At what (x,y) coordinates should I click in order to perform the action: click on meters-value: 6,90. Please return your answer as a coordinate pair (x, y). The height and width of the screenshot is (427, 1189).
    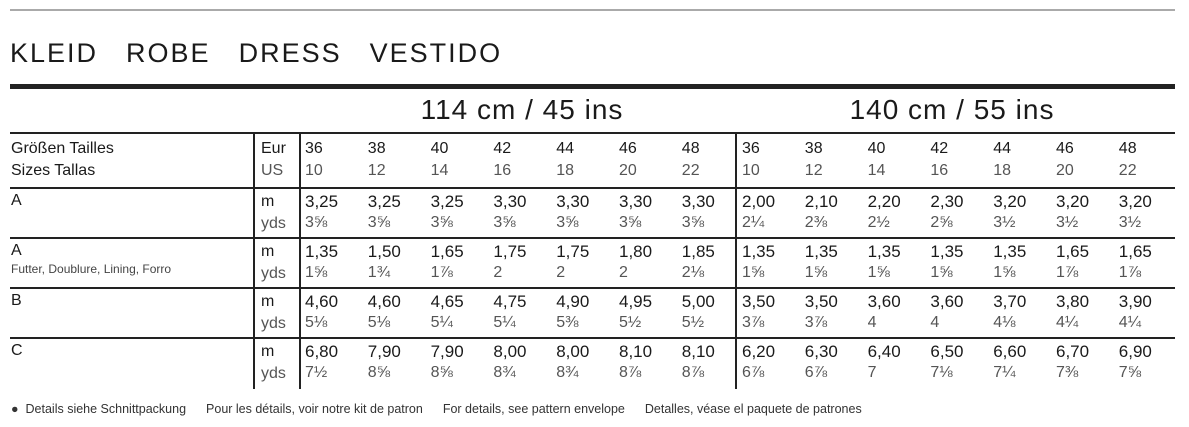
    Looking at the image, I should click on (1135, 351).